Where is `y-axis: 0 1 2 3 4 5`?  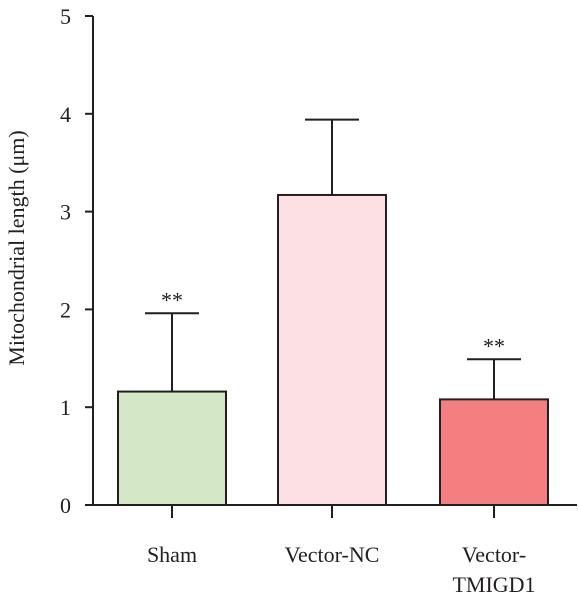
y-axis: 0 1 2 3 4 5 is located at coordinates (77, 261).